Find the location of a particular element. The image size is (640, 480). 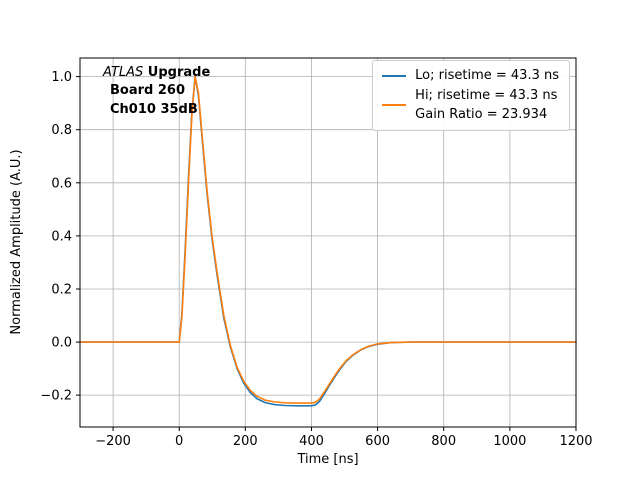

x-tick-label: 0 is located at coordinates (179, 441).